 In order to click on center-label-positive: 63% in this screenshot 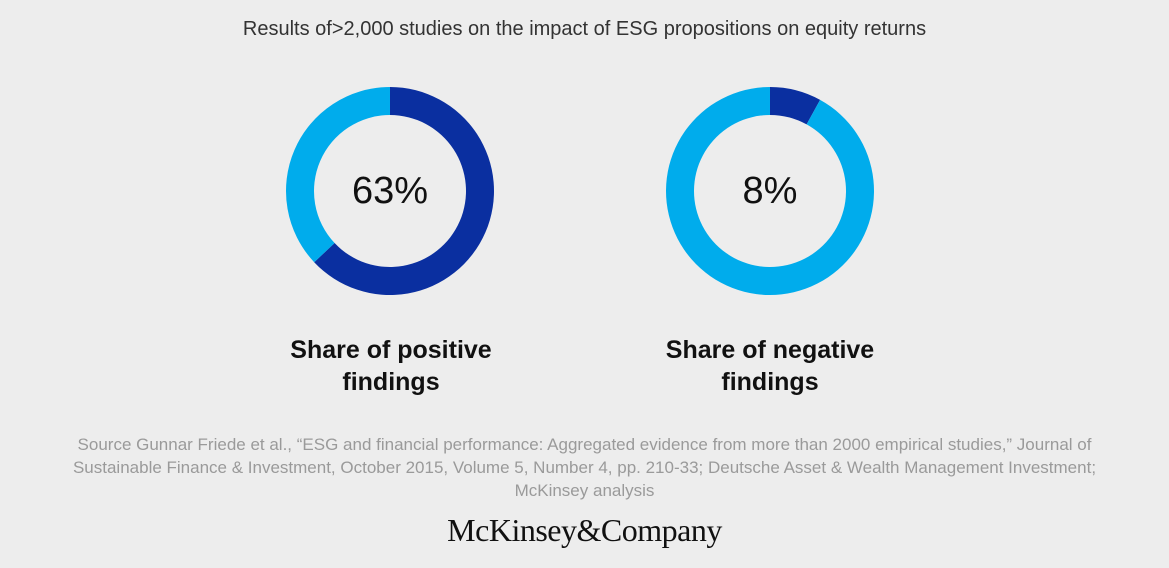, I will do `click(390, 191)`.